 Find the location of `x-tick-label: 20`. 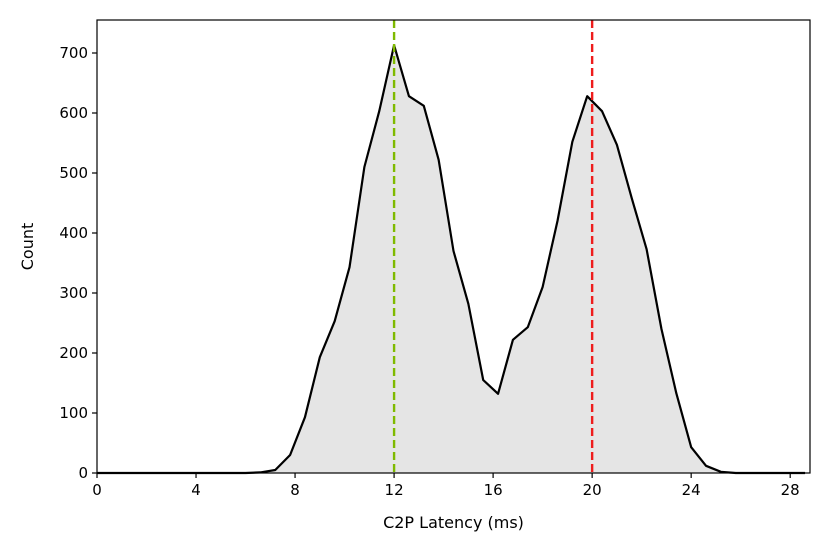

x-tick-label: 20 is located at coordinates (592, 490).